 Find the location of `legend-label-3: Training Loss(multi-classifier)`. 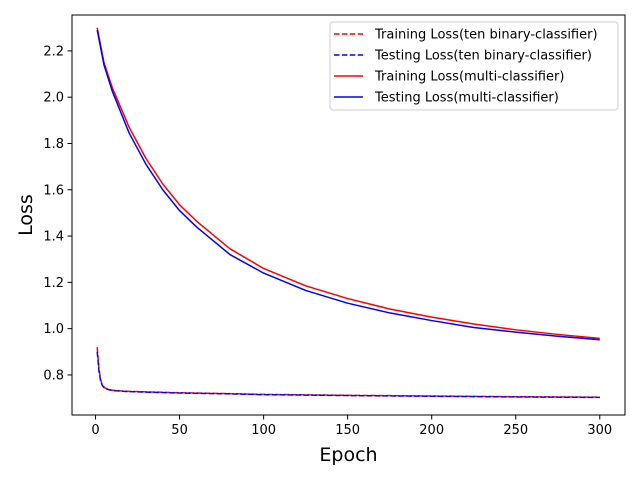

legend-label-3: Training Loss(multi-classifier) is located at coordinates (469, 77).